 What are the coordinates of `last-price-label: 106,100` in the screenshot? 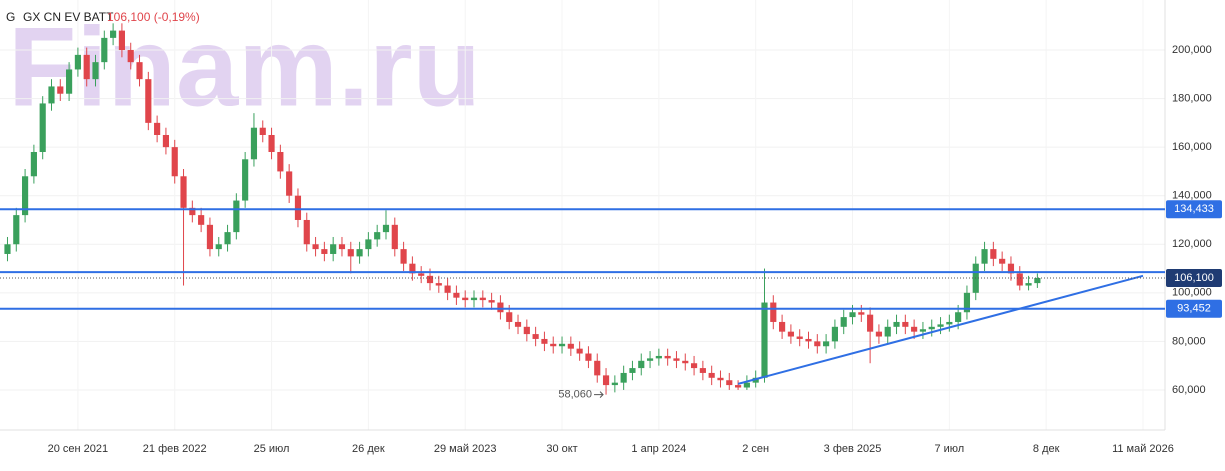 It's located at (1194, 278).